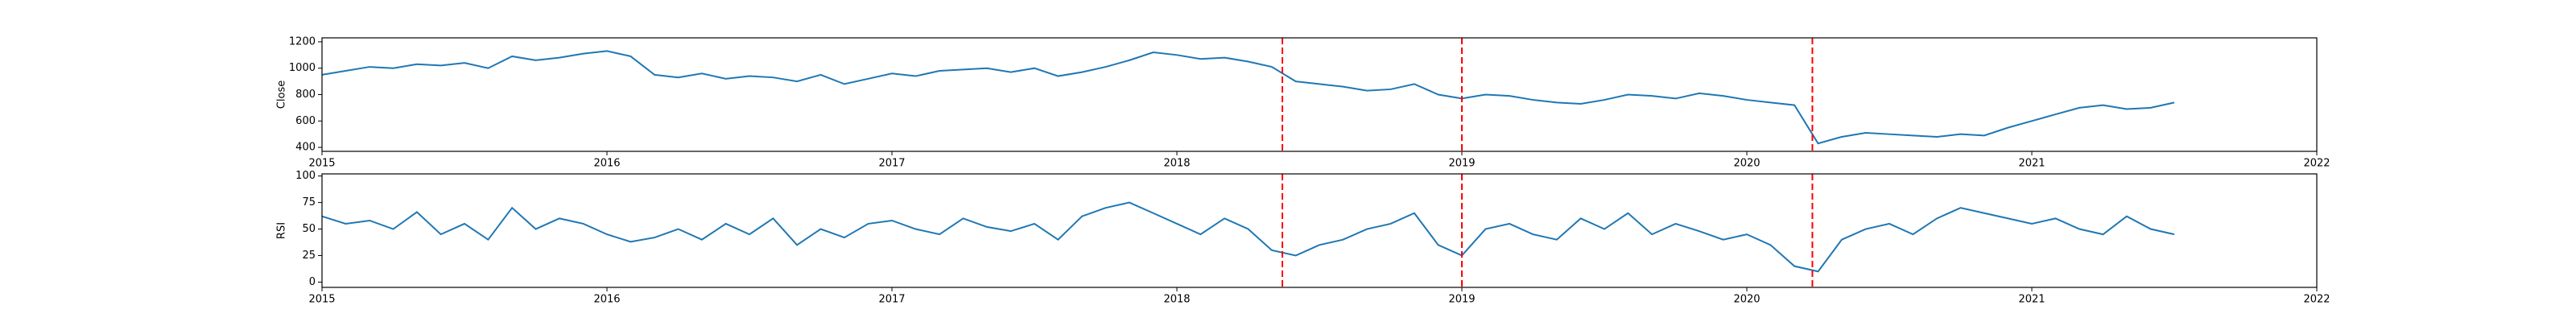  I want to click on y-tick-label: 50, so click(309, 229).